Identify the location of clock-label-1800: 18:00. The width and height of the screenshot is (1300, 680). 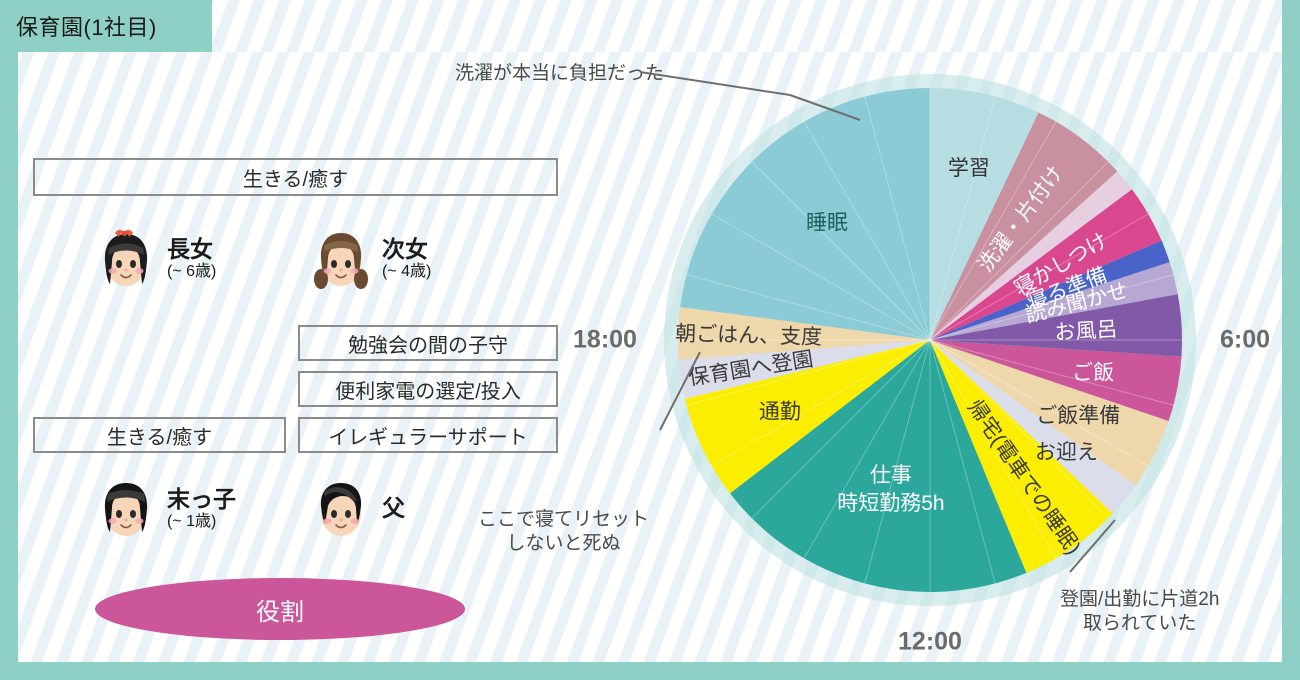
(605, 339).